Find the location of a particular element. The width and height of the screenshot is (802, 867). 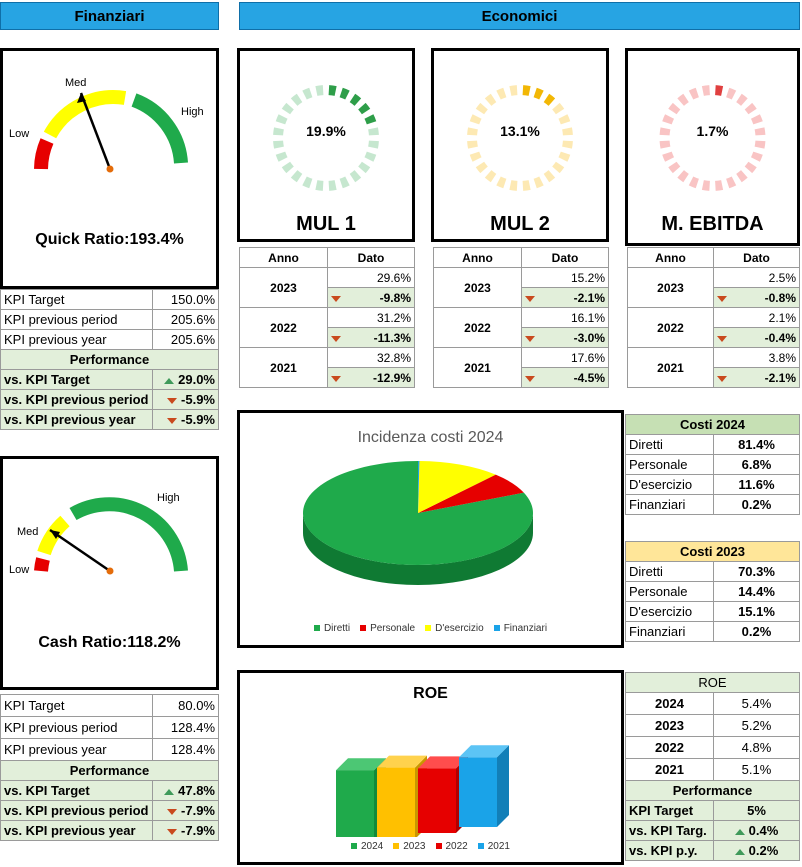

quick-ratio-gauge-card: Low Med High Quick Ratio:193.4% is located at coordinates (109, 168).